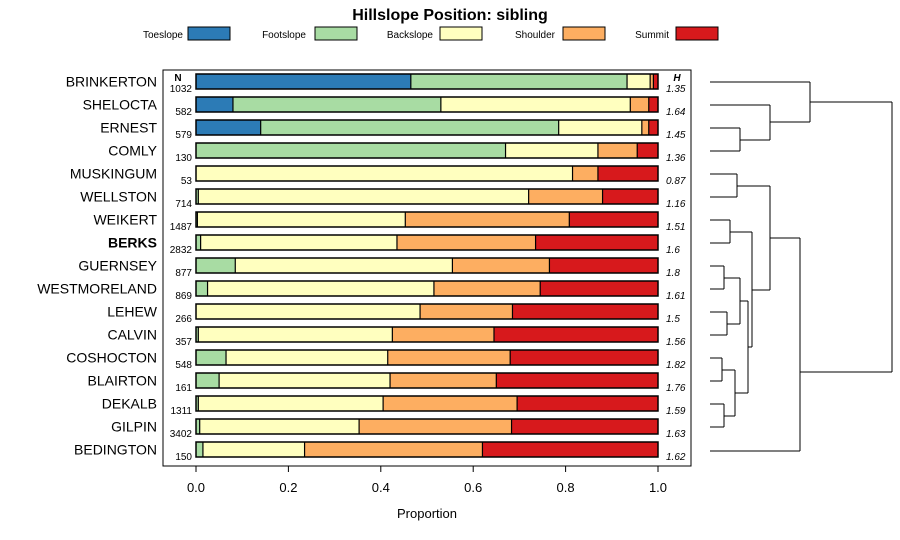  What do you see at coordinates (120, 105) in the screenshot?
I see `row-label: SHELOCTA` at bounding box center [120, 105].